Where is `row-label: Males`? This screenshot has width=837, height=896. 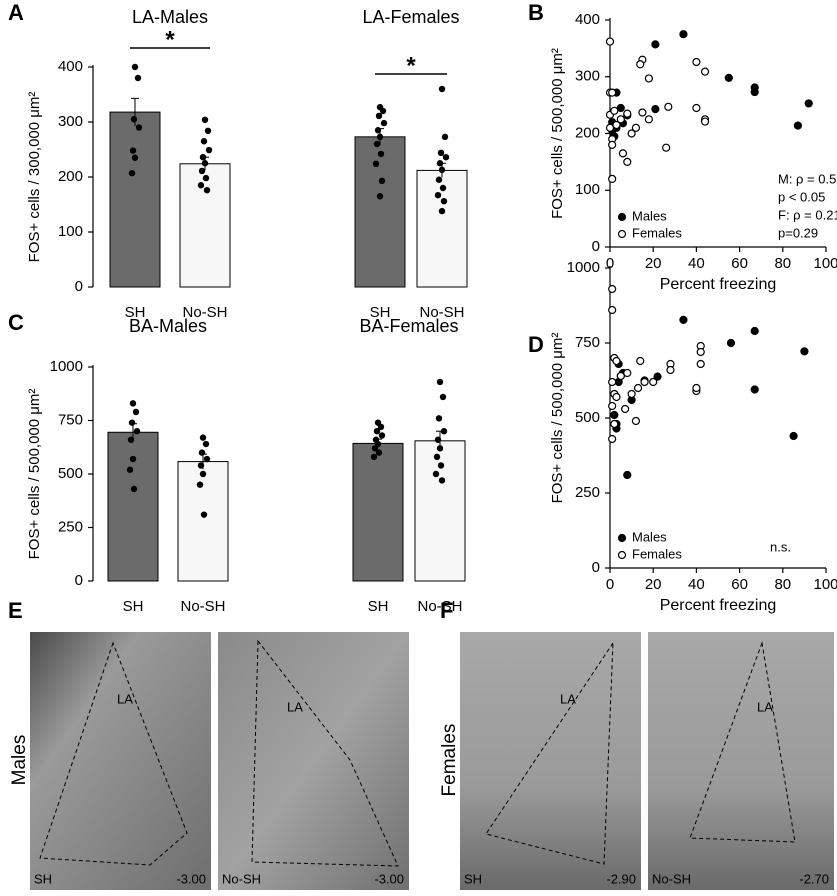 row-label: Males is located at coordinates (19, 760).